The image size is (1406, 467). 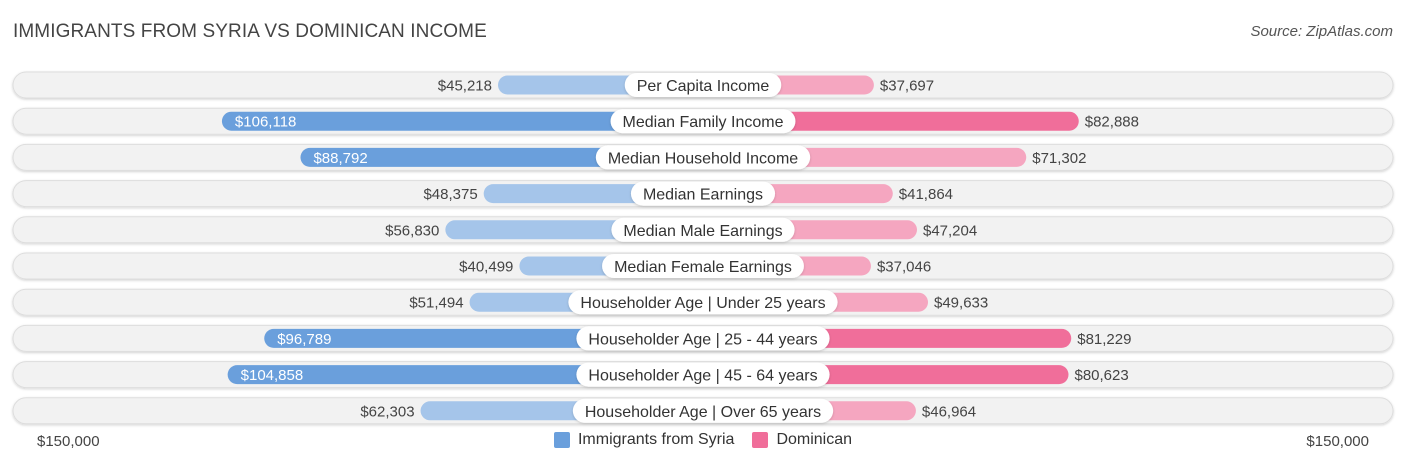 What do you see at coordinates (950, 230) in the screenshot?
I see `value-label-dominican: $47,204` at bounding box center [950, 230].